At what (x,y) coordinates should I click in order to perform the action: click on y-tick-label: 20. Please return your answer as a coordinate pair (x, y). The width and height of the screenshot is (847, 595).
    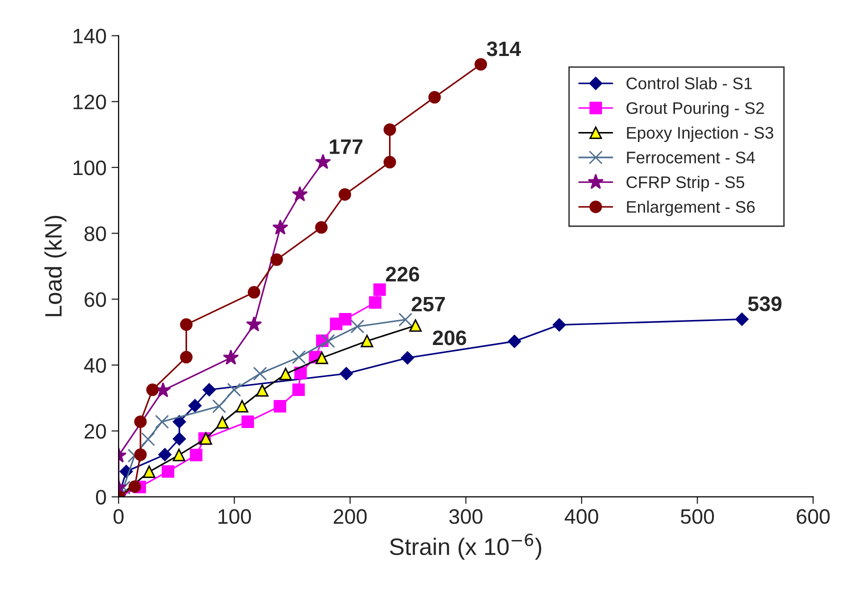
    Looking at the image, I should click on (95, 431).